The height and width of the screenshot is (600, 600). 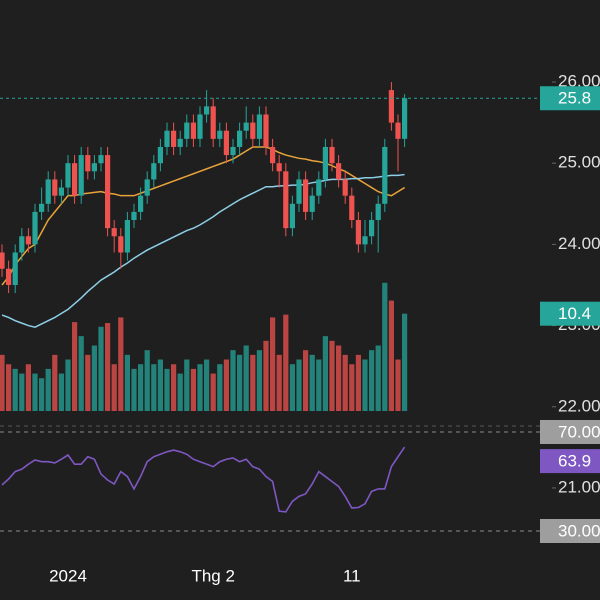 What do you see at coordinates (579, 162) in the screenshot?
I see `y-tick-label: 25.00` at bounding box center [579, 162].